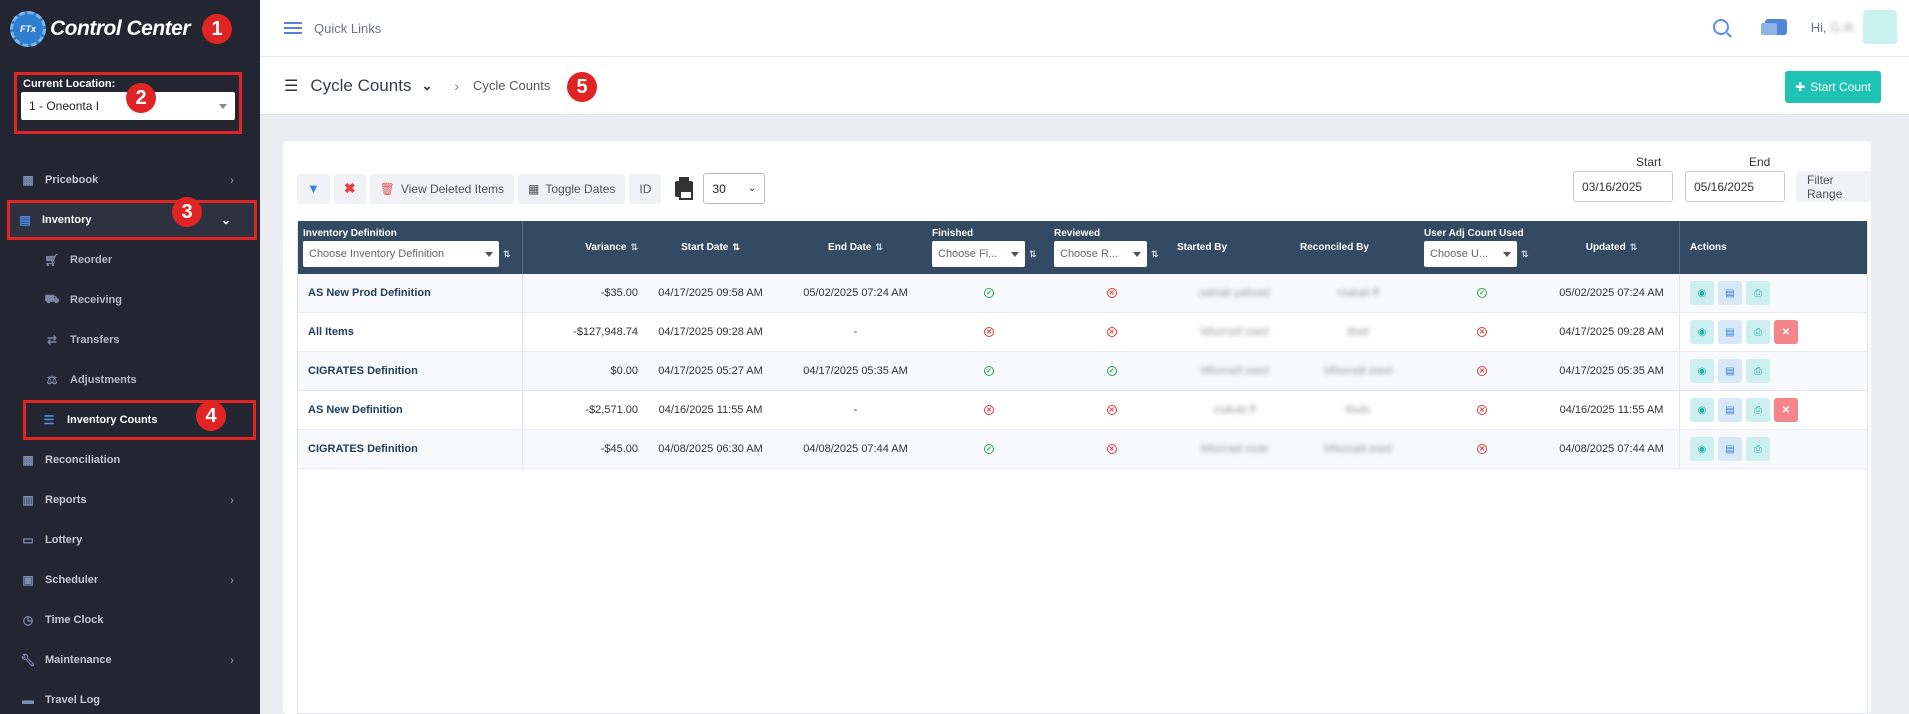 The width and height of the screenshot is (1909, 714). I want to click on sidebar-item-reconciliation: ▦ Reconciliation, so click(130, 460).